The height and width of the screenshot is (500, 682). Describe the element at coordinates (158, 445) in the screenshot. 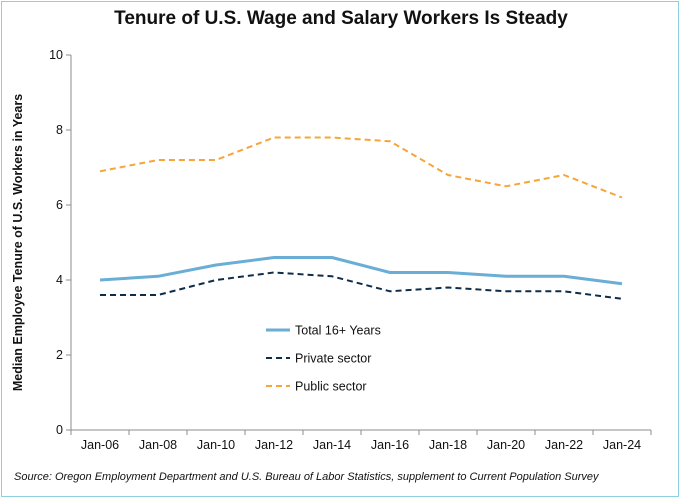

I see `x-tick-label: Jan-08` at that location.